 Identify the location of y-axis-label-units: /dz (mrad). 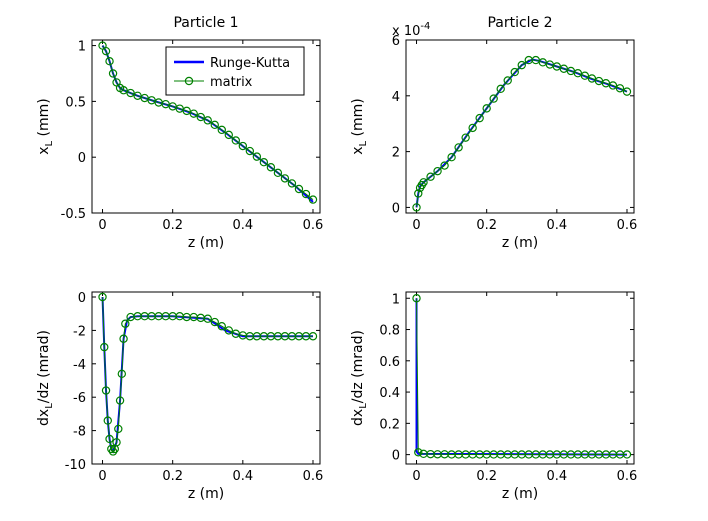
(358, 366).